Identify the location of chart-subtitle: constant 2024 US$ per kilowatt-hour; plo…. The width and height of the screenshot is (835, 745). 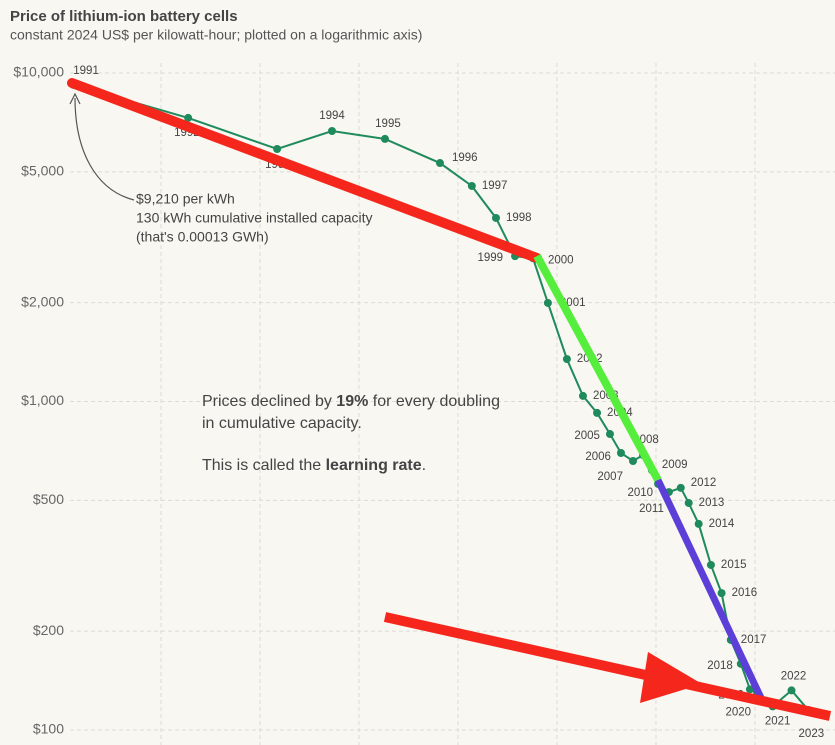
(216, 35).